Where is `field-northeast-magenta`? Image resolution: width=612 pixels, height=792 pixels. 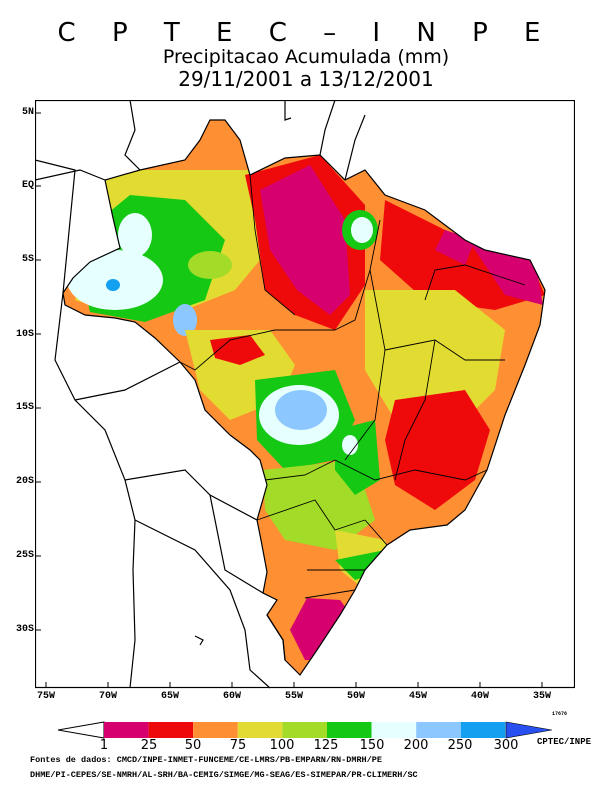
field-northeast-magenta is located at coordinates (504, 270).